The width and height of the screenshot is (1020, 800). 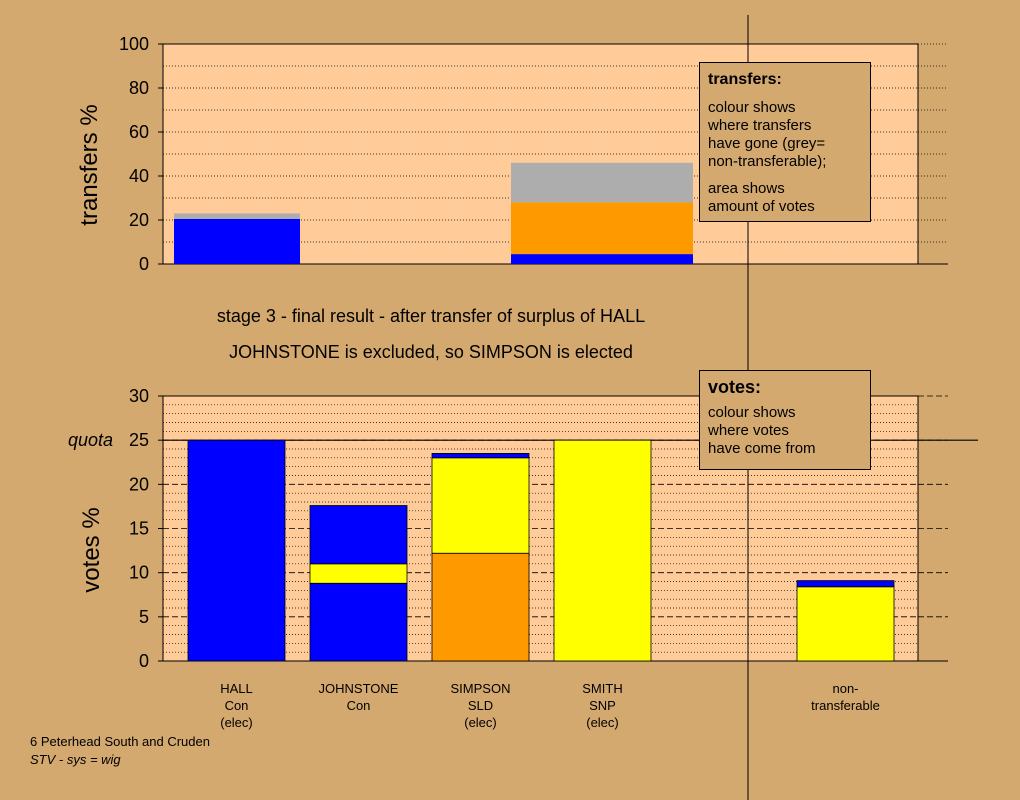 I want to click on votes-legend-line: where votes, so click(x=748, y=430).